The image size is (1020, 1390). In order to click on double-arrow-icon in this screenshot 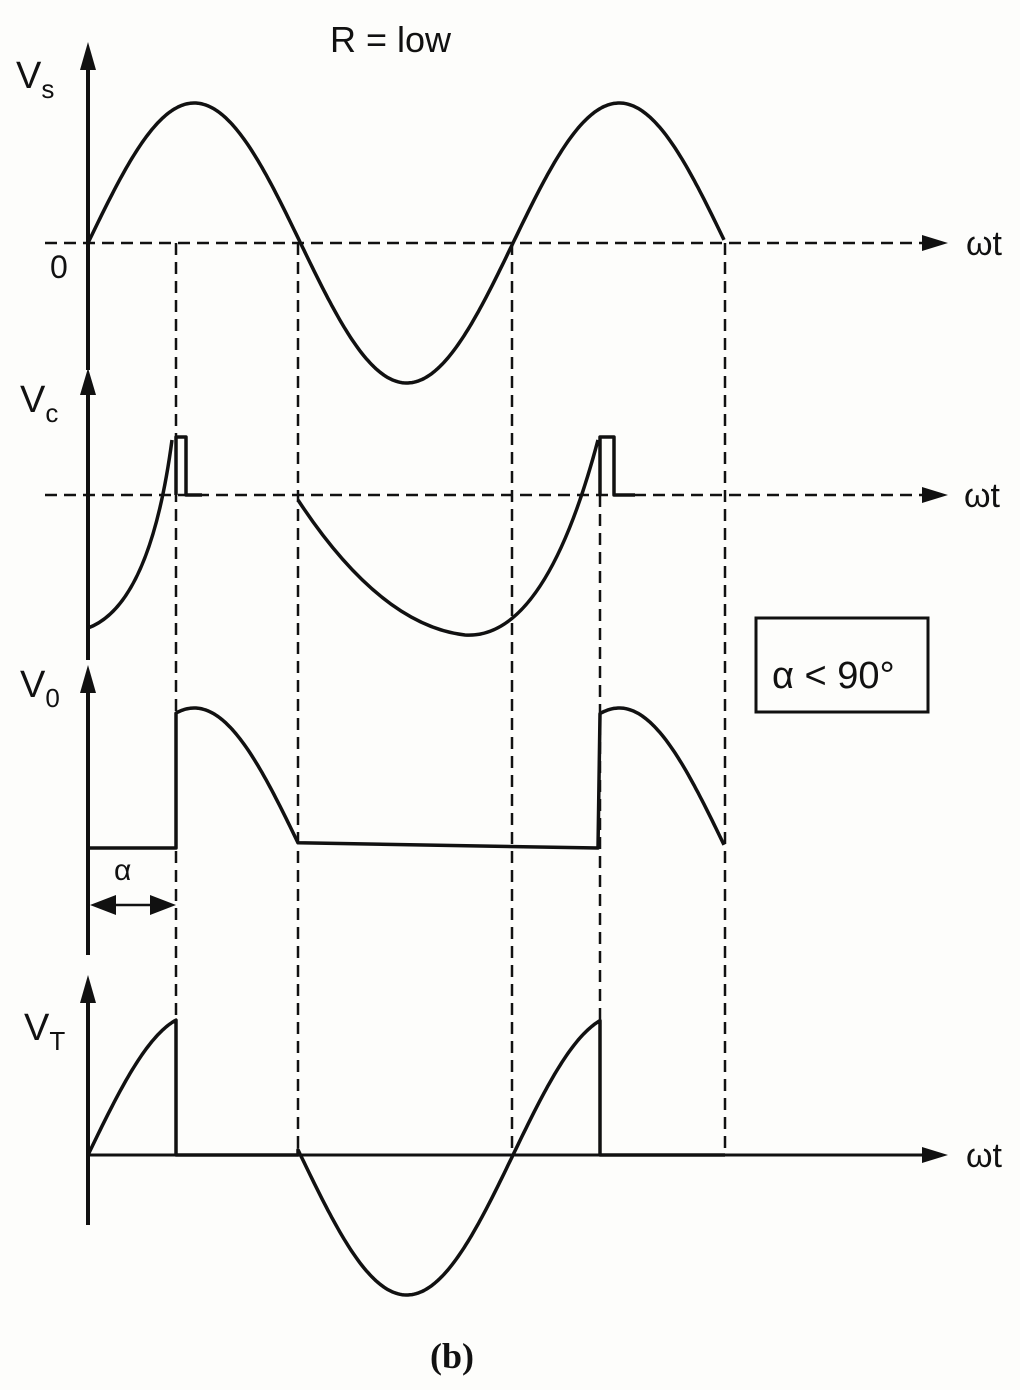, I will do `click(133, 905)`.